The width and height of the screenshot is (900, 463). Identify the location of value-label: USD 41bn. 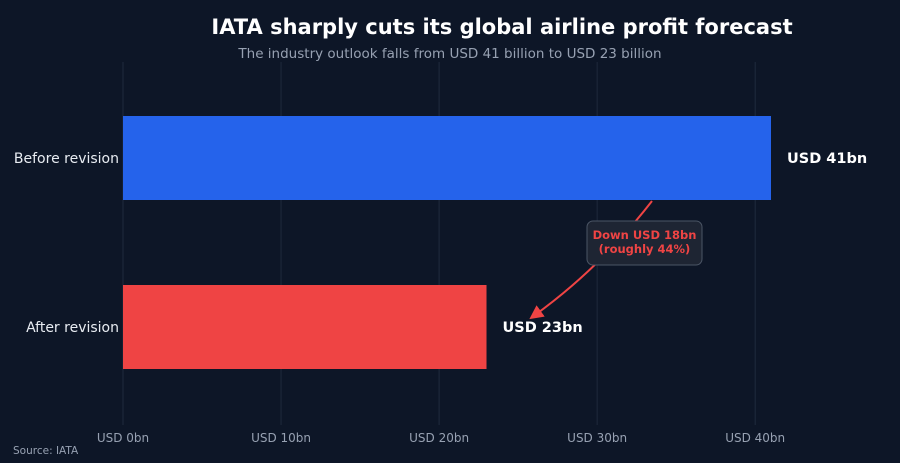
(827, 159).